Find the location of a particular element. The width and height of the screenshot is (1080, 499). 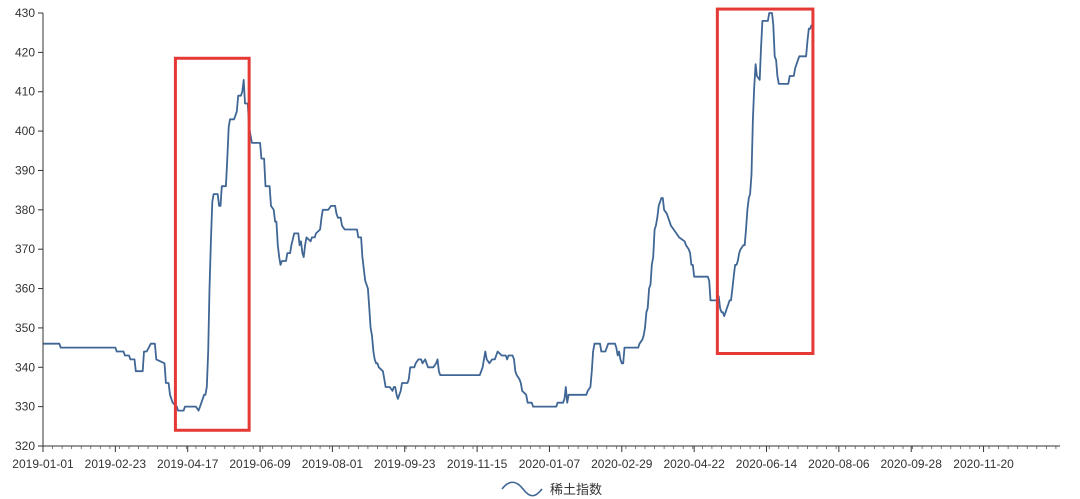

x-tick-label: 2020-01-07 is located at coordinates (550, 464).